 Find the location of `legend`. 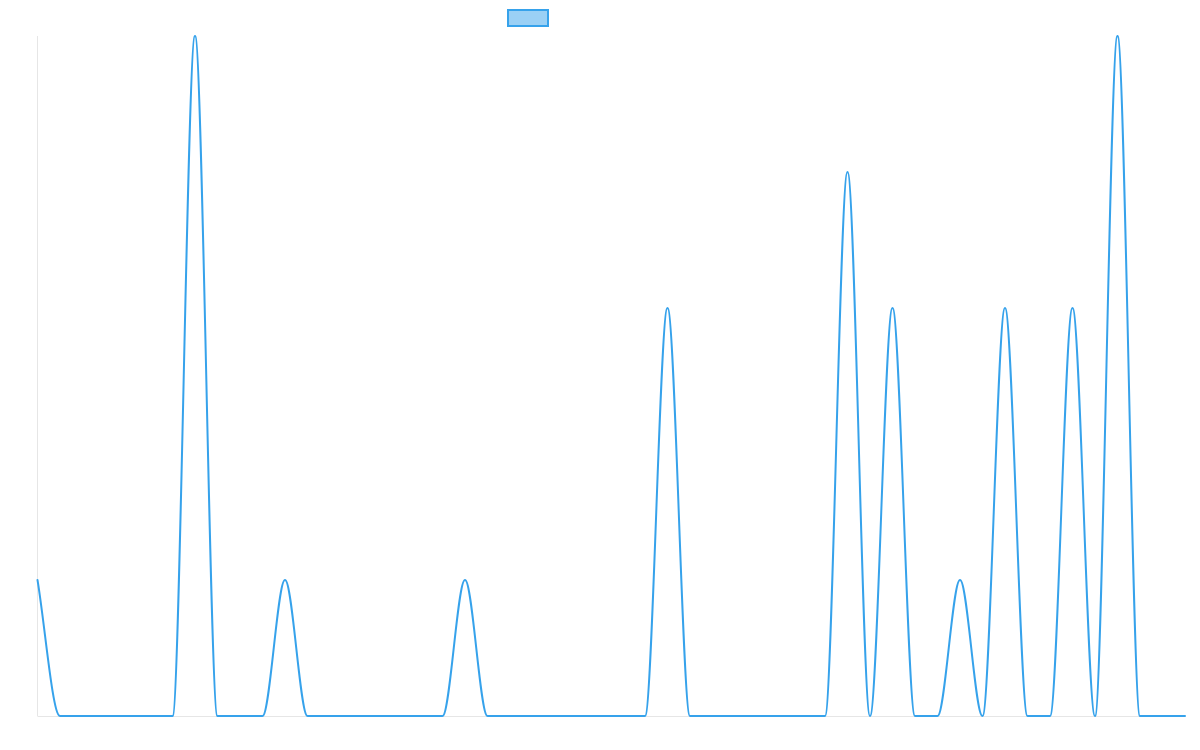

legend is located at coordinates (528, 18).